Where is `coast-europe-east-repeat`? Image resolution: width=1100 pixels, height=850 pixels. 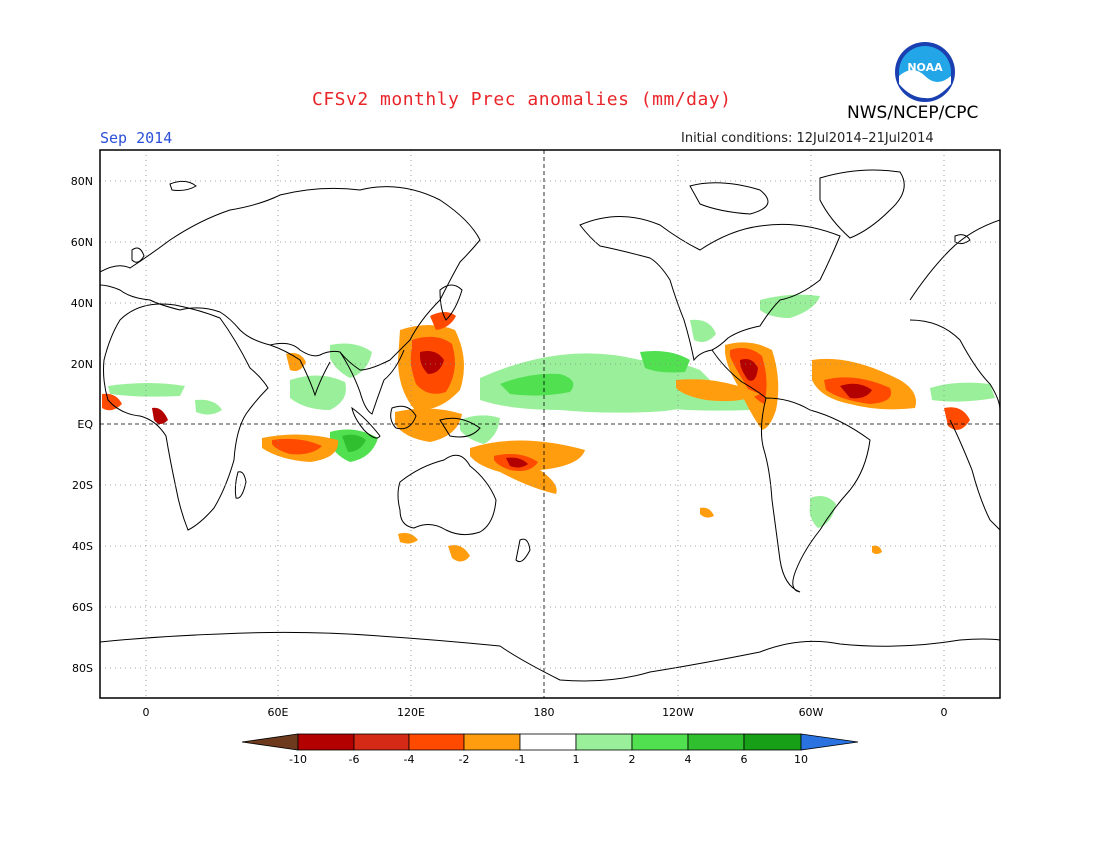 coast-europe-east-repeat is located at coordinates (954, 260).